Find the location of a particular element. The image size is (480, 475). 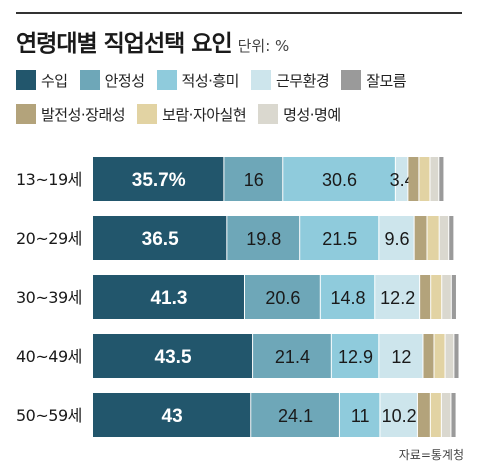

unit-label: 단위: % is located at coordinates (263, 46).